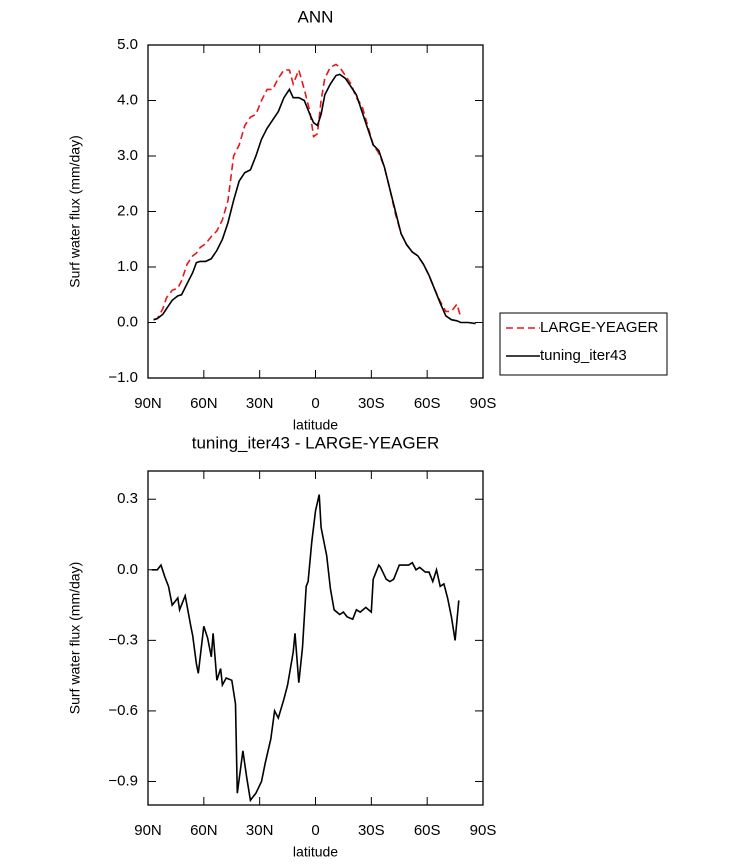  I want to click on legend-box, so click(583, 344).